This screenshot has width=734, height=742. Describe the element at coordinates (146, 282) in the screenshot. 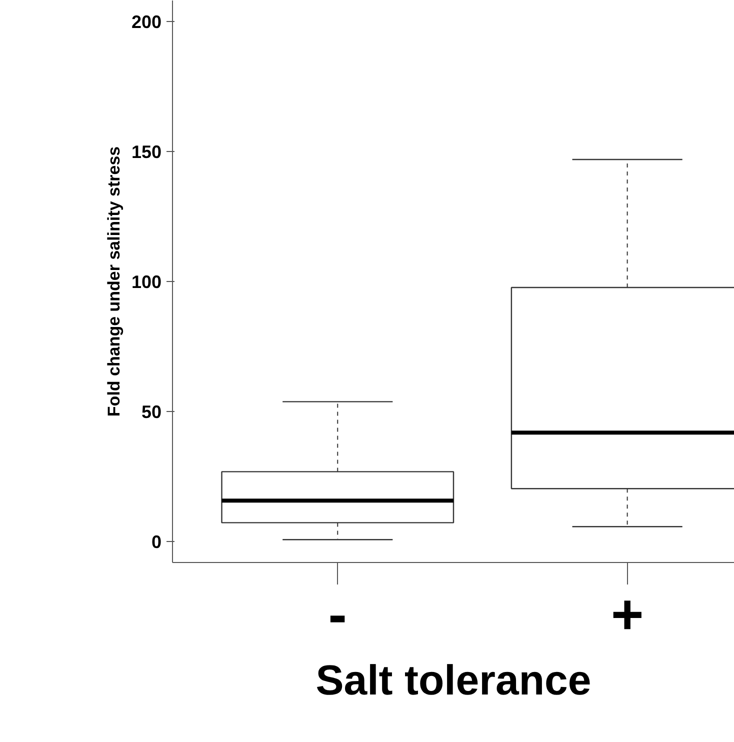

I see `y-tick-label: 100` at that location.